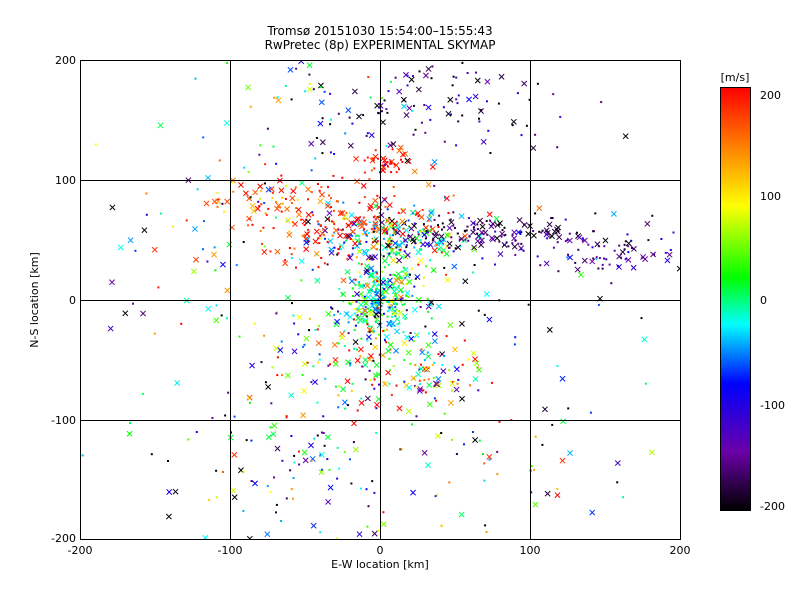  I want to click on ytick-label: 200, so click(65, 60).